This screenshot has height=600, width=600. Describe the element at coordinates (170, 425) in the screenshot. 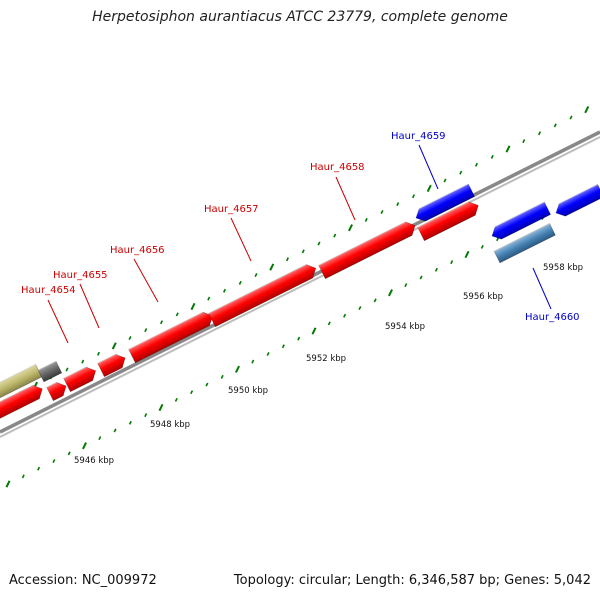

I see `tick-label: 5948 kbp` at that location.